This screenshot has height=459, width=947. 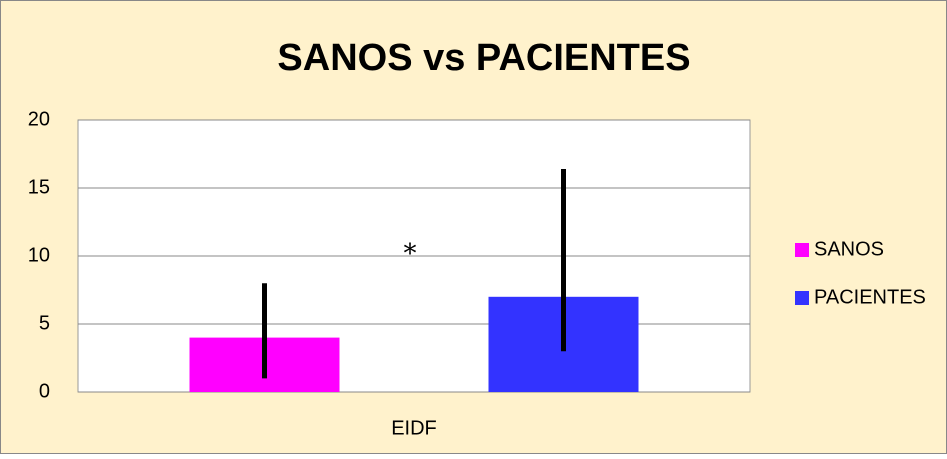 What do you see at coordinates (44, 323) in the screenshot?
I see `y-tick-label: 5` at bounding box center [44, 323].